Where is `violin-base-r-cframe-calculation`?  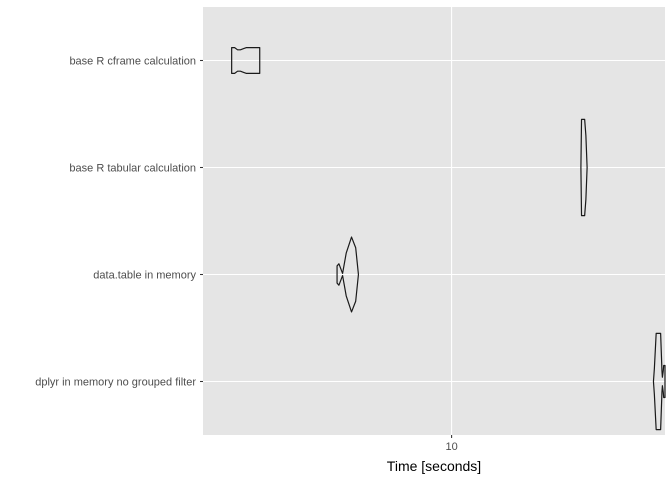
violin-base-r-cframe-calculation is located at coordinates (246, 60).